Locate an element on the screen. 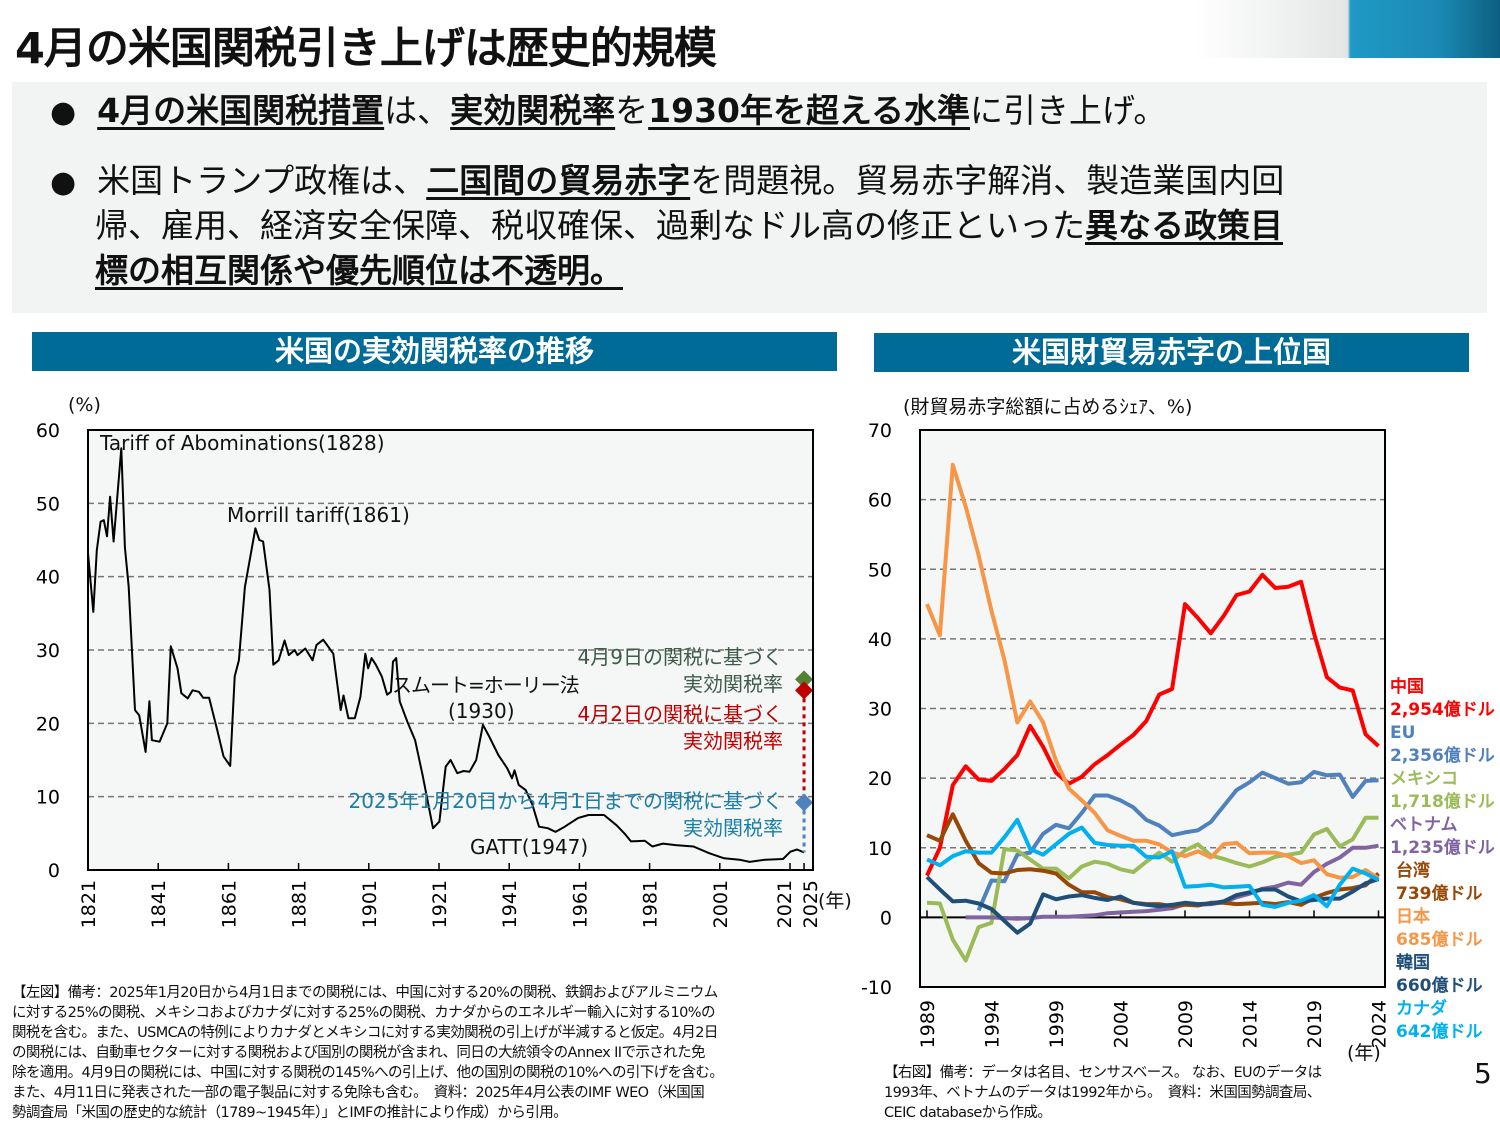  x-tick-label: 1994 is located at coordinates (993, 1024).